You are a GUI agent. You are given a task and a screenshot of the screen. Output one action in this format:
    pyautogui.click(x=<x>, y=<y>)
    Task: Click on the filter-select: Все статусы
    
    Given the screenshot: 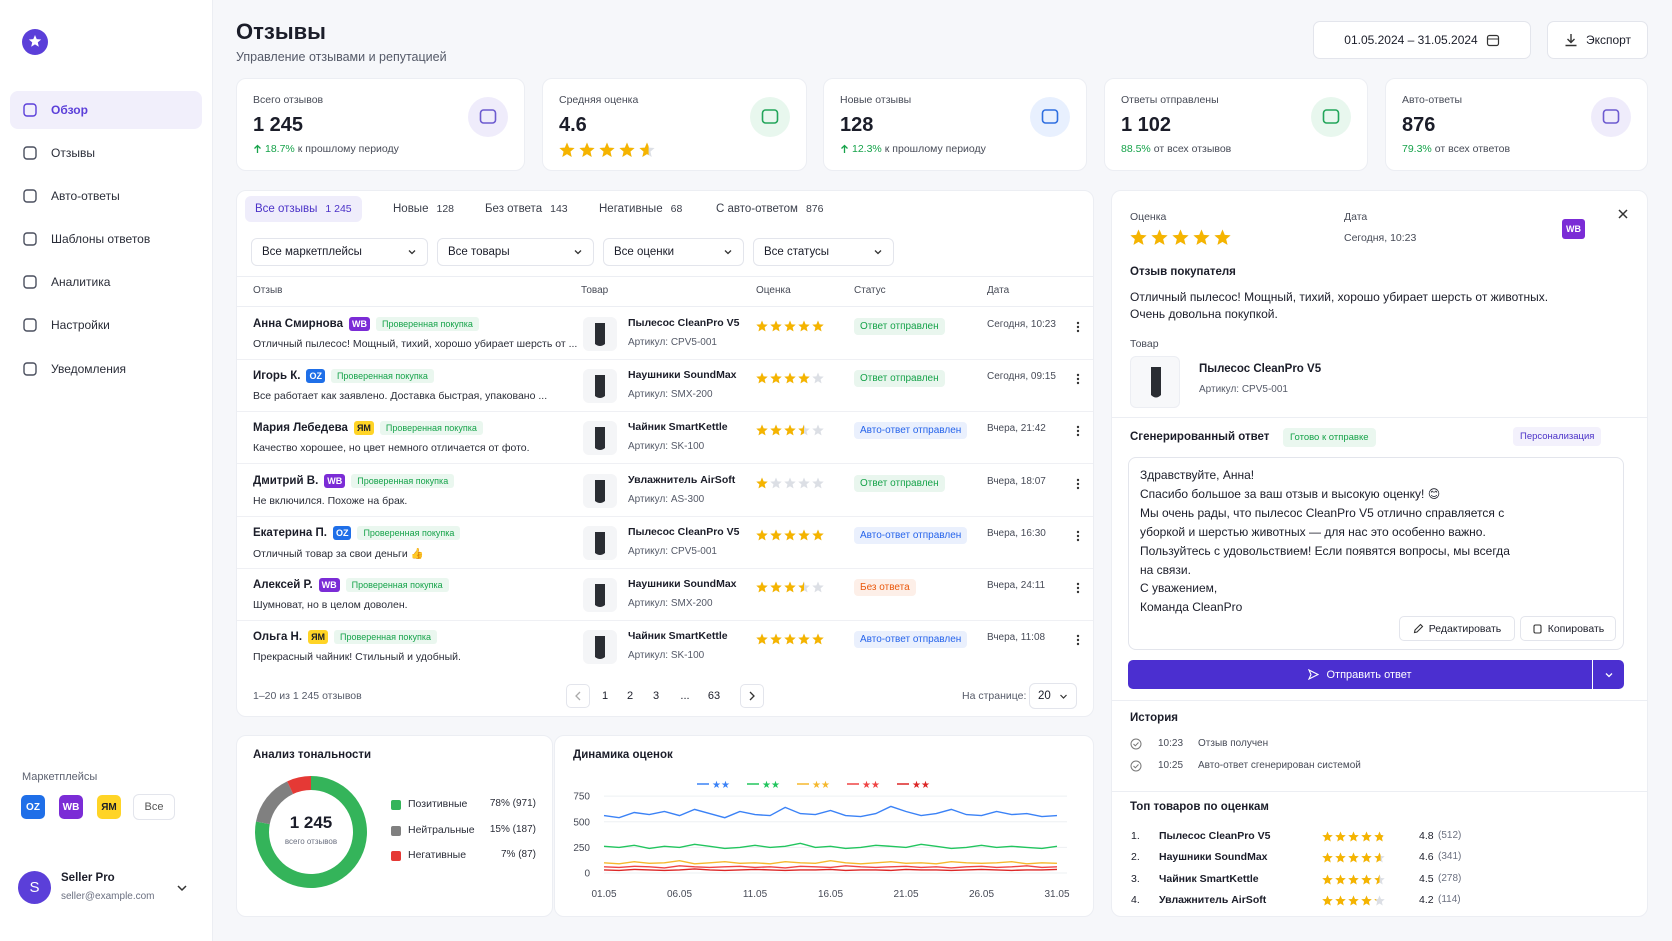 What is the action you would take?
    pyautogui.click(x=823, y=252)
    